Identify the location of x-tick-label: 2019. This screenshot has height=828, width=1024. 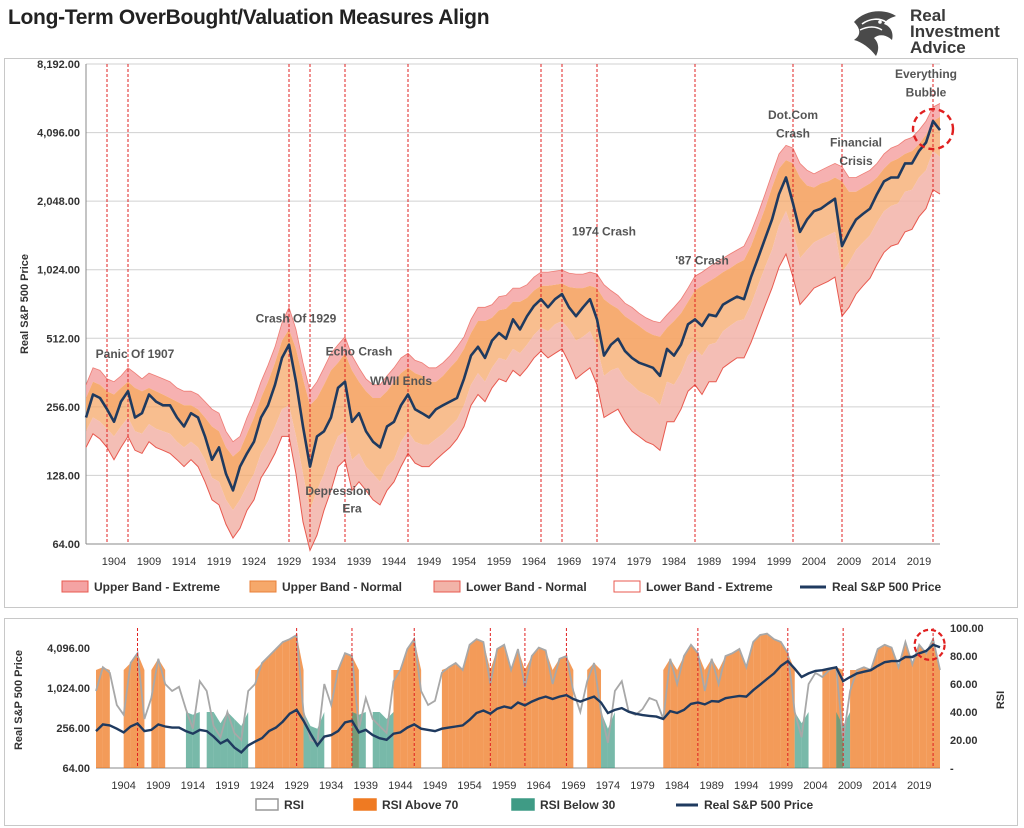
(919, 786).